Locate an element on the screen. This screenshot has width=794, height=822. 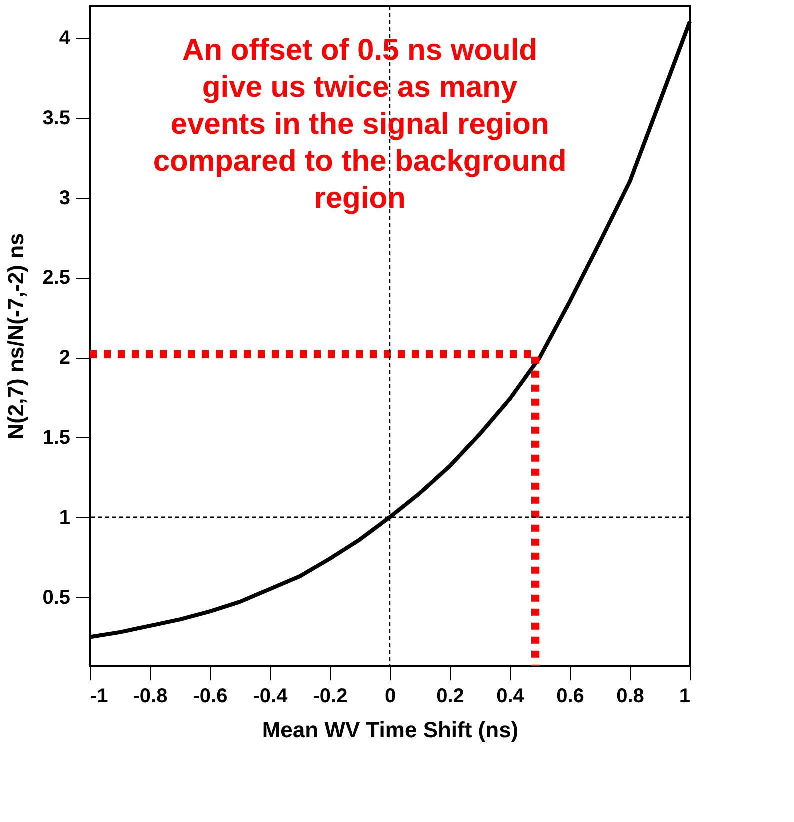
x-tick-label: -0.4 is located at coordinates (271, 697).